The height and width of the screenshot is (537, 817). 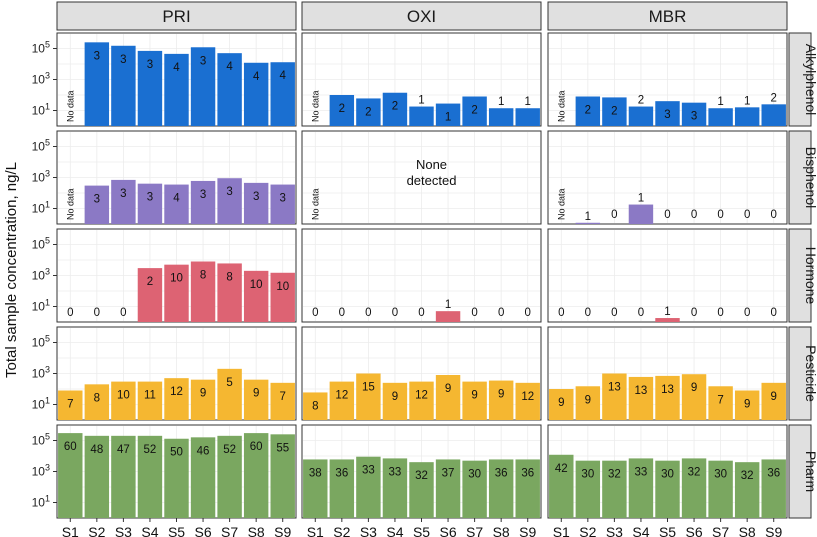 I want to click on count-label: 46, so click(x=203, y=451).